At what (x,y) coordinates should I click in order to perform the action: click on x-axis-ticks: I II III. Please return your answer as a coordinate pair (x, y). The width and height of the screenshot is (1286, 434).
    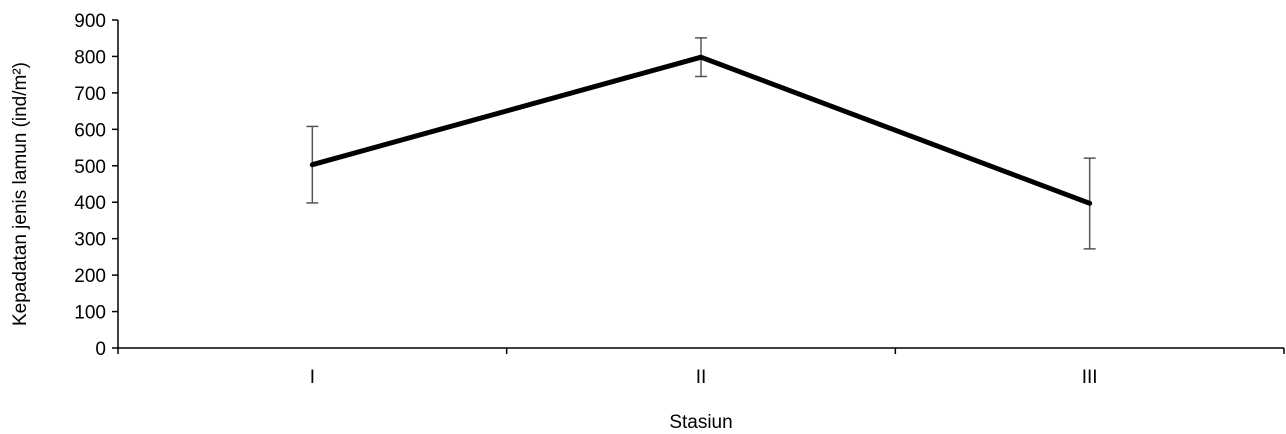
    Looking at the image, I should click on (701, 368).